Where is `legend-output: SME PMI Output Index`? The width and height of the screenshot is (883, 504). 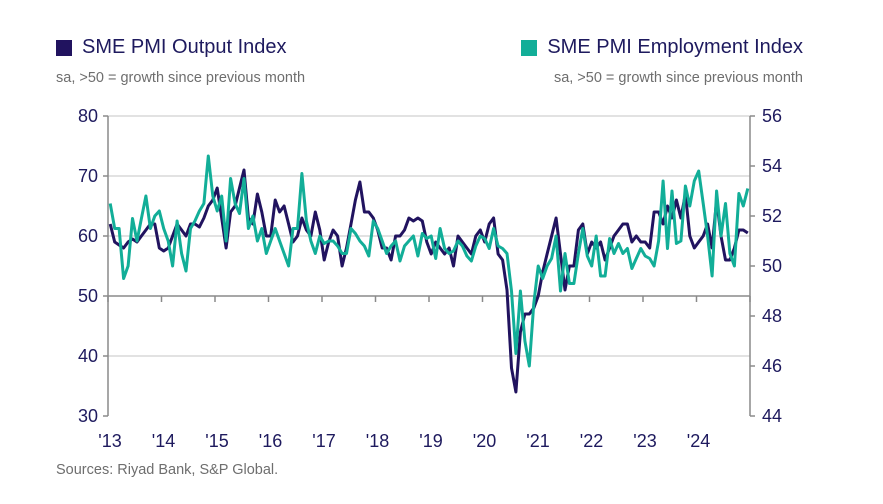 legend-output: SME PMI Output Index is located at coordinates (171, 47).